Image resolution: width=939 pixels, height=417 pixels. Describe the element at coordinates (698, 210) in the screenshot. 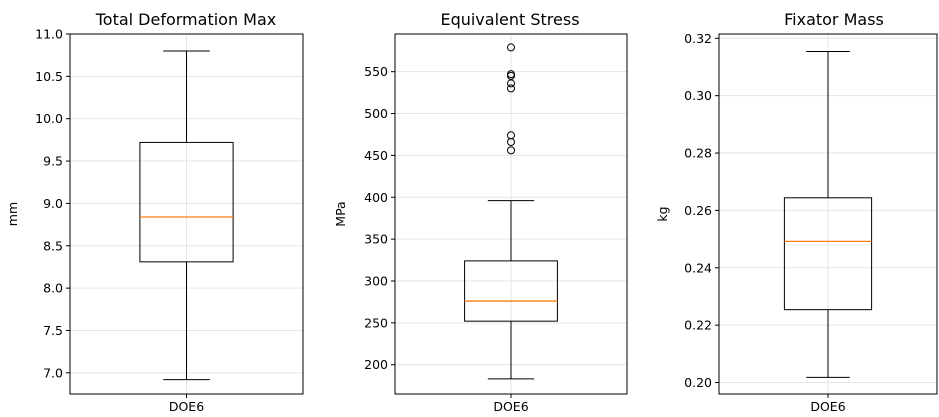

I see `y-tick-label: 0.26` at that location.